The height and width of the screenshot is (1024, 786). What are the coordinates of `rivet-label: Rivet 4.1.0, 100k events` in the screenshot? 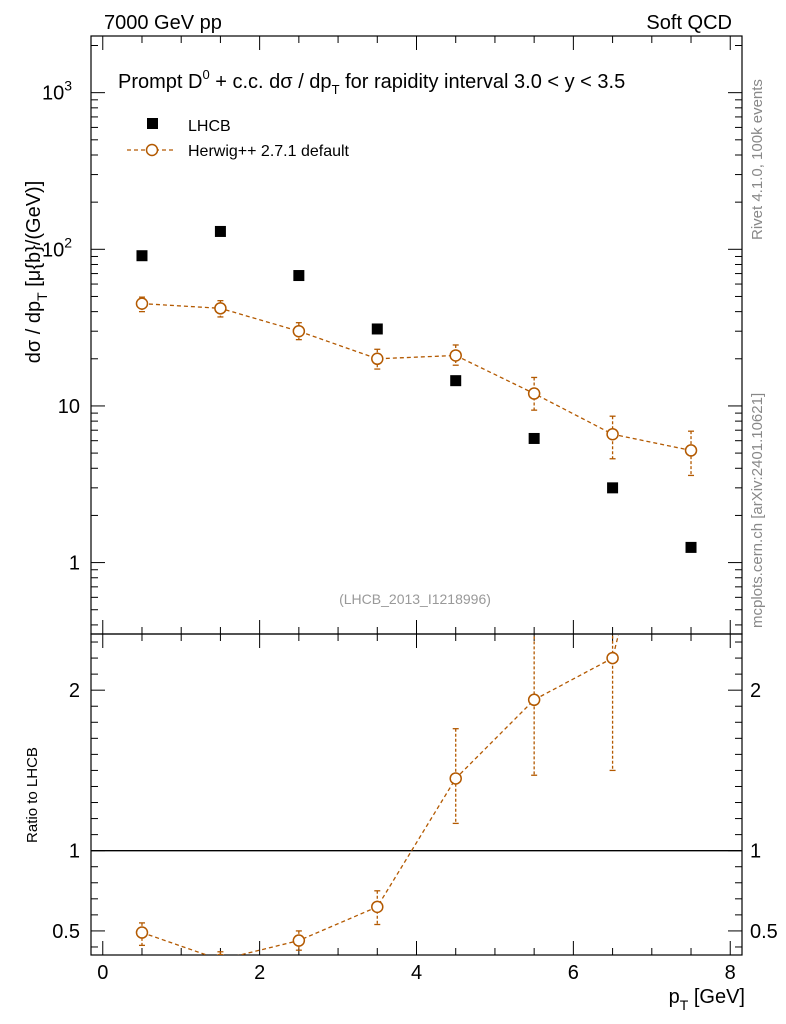 It's located at (757, 159).